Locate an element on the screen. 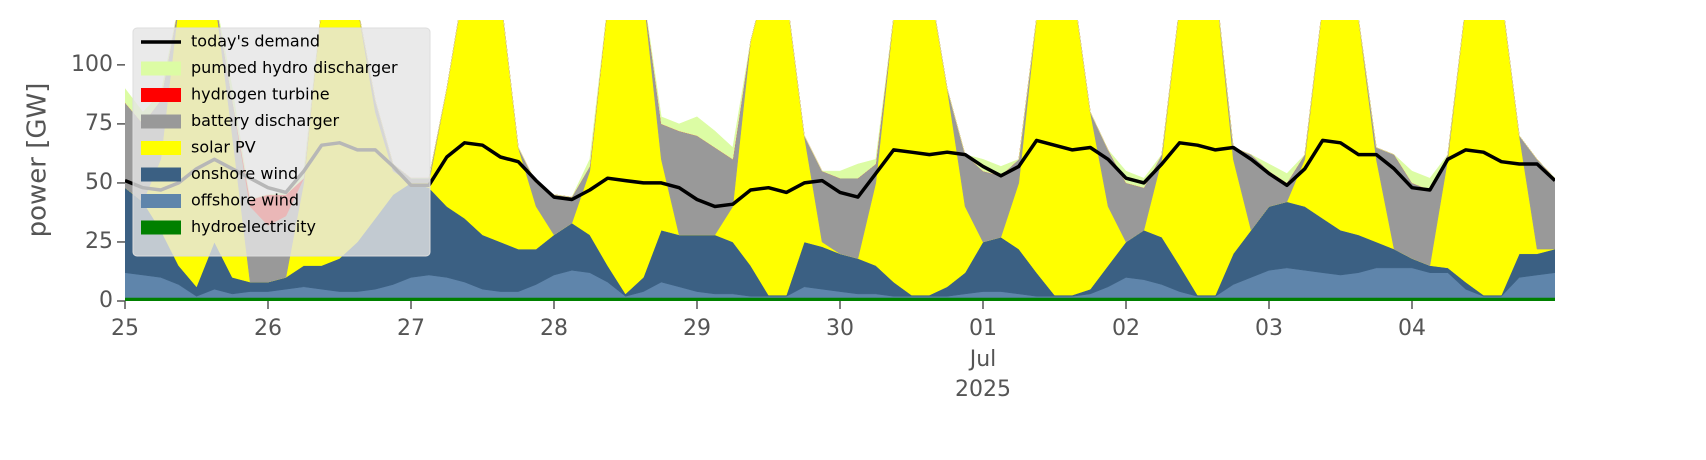 The height and width of the screenshot is (460, 1706). x-tick-label: 04 is located at coordinates (1412, 328).